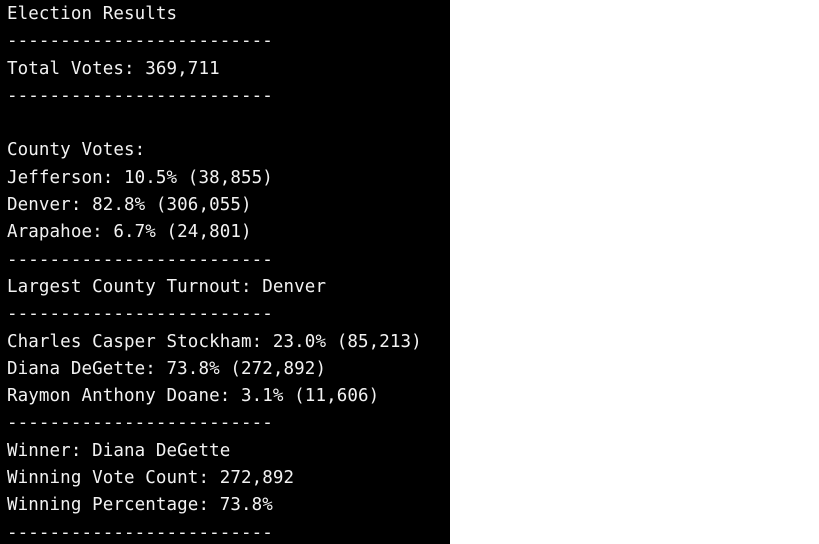 Image resolution: width=819 pixels, height=544 pixels. What do you see at coordinates (113, 68) in the screenshot?
I see `total-votes: Total Votes: 369,711` at bounding box center [113, 68].